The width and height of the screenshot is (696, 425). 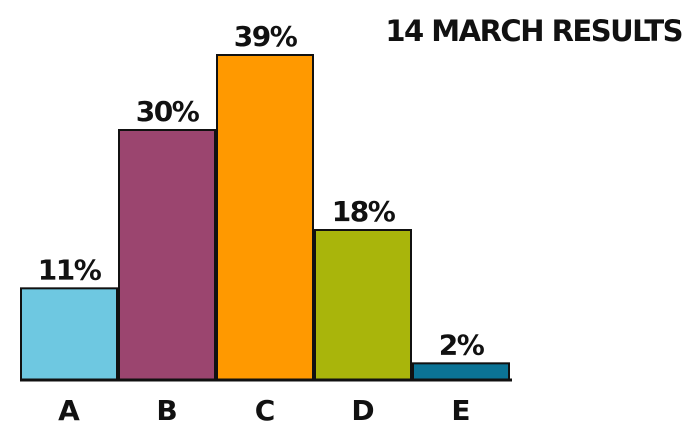 I want to click on data-label-b: 30%, so click(x=168, y=111).